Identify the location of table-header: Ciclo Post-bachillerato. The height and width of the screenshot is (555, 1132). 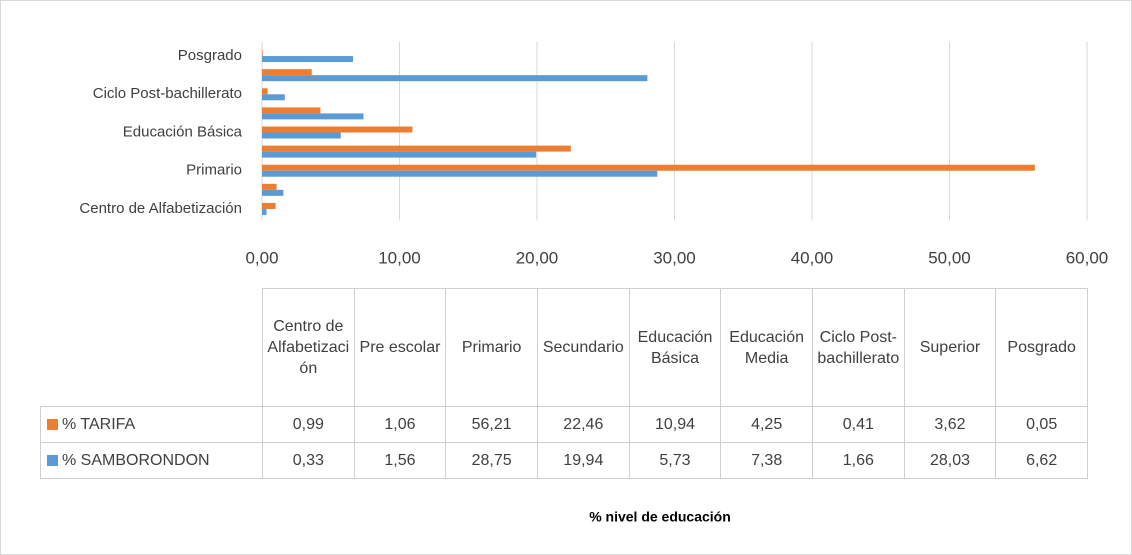
(858, 347).